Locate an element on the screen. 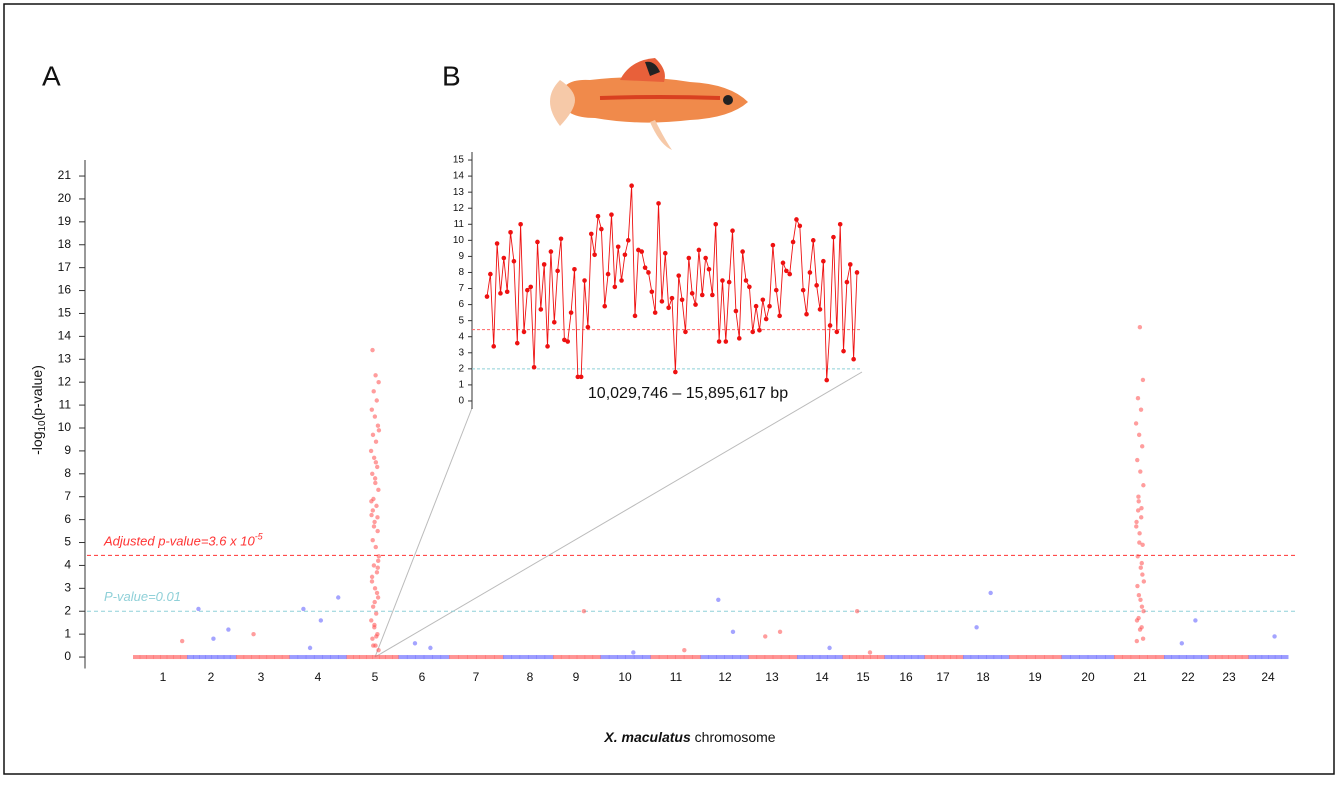 This screenshot has height=790, width=1340. y-tick-label: 3 is located at coordinates (67, 588).